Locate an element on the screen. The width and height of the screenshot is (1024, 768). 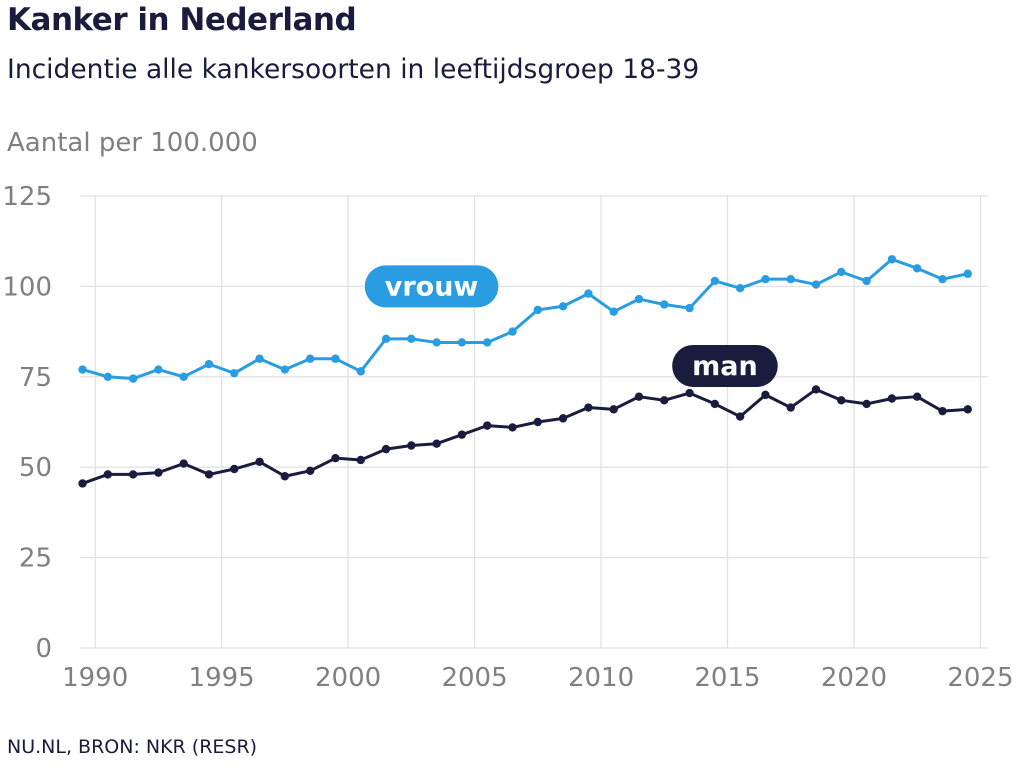
y-tick-label-0: 0 is located at coordinates (43, 649).